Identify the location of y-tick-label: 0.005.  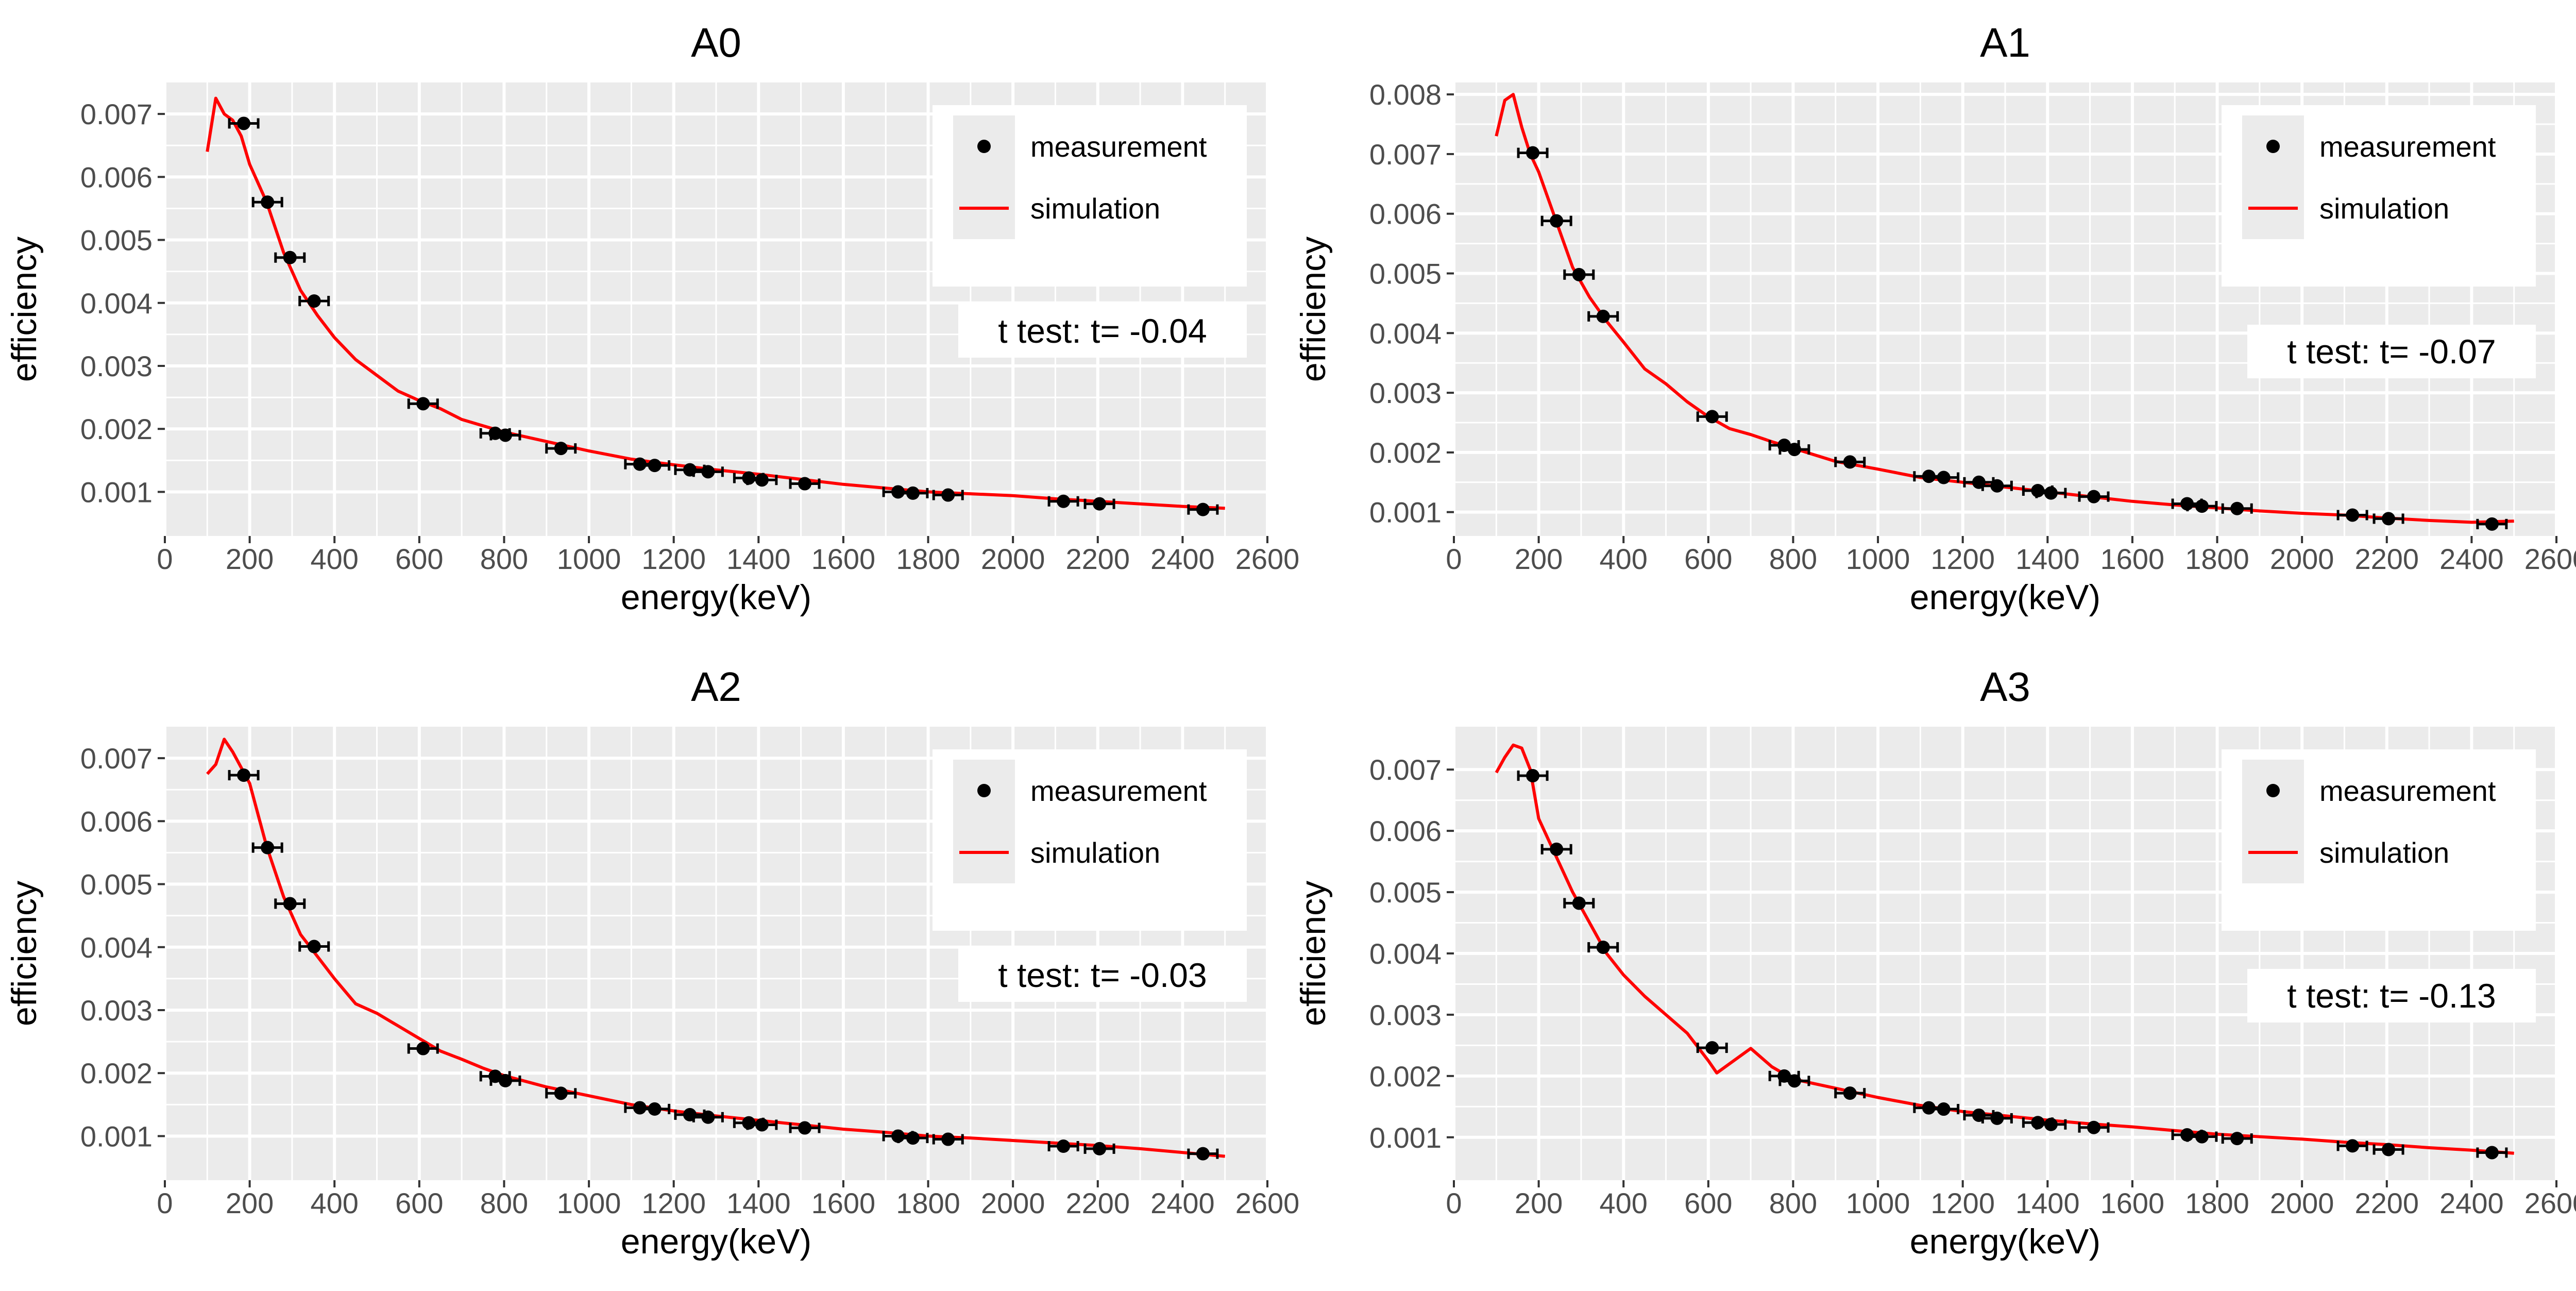
(116, 240).